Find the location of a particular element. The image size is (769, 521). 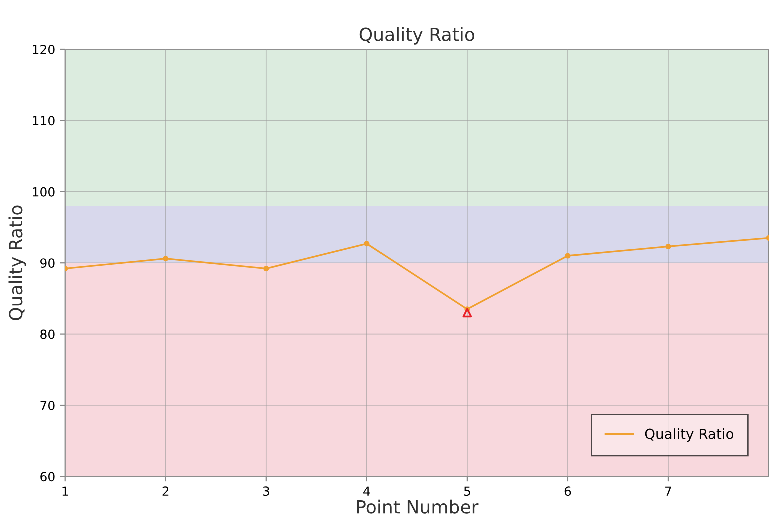

y-tick-label: 110 is located at coordinates (44, 121).